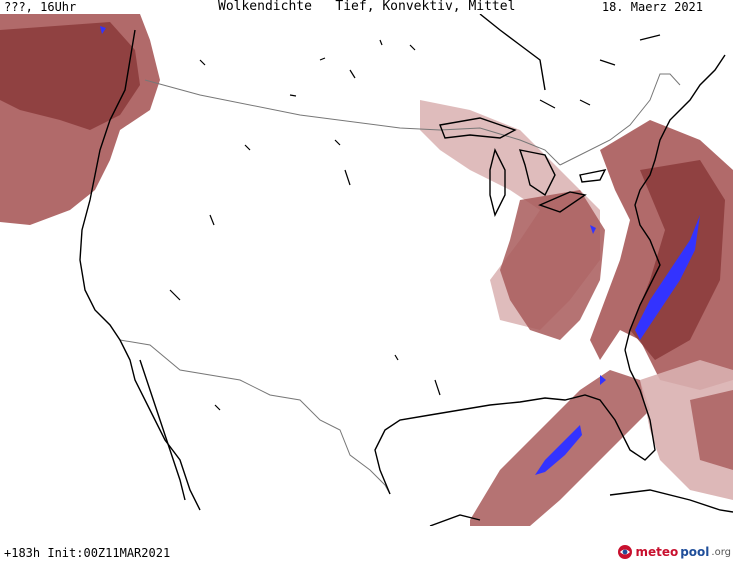  What do you see at coordinates (695, 552) in the screenshot?
I see `logo-text-pool: pool` at bounding box center [695, 552].